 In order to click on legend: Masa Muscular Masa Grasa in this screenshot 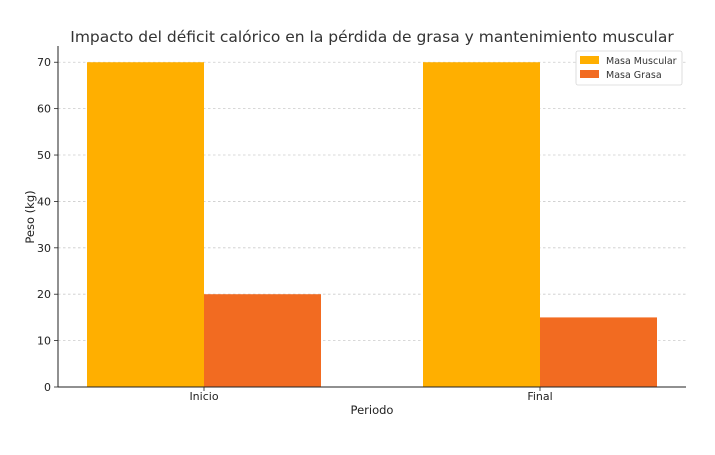, I will do `click(629, 68)`.